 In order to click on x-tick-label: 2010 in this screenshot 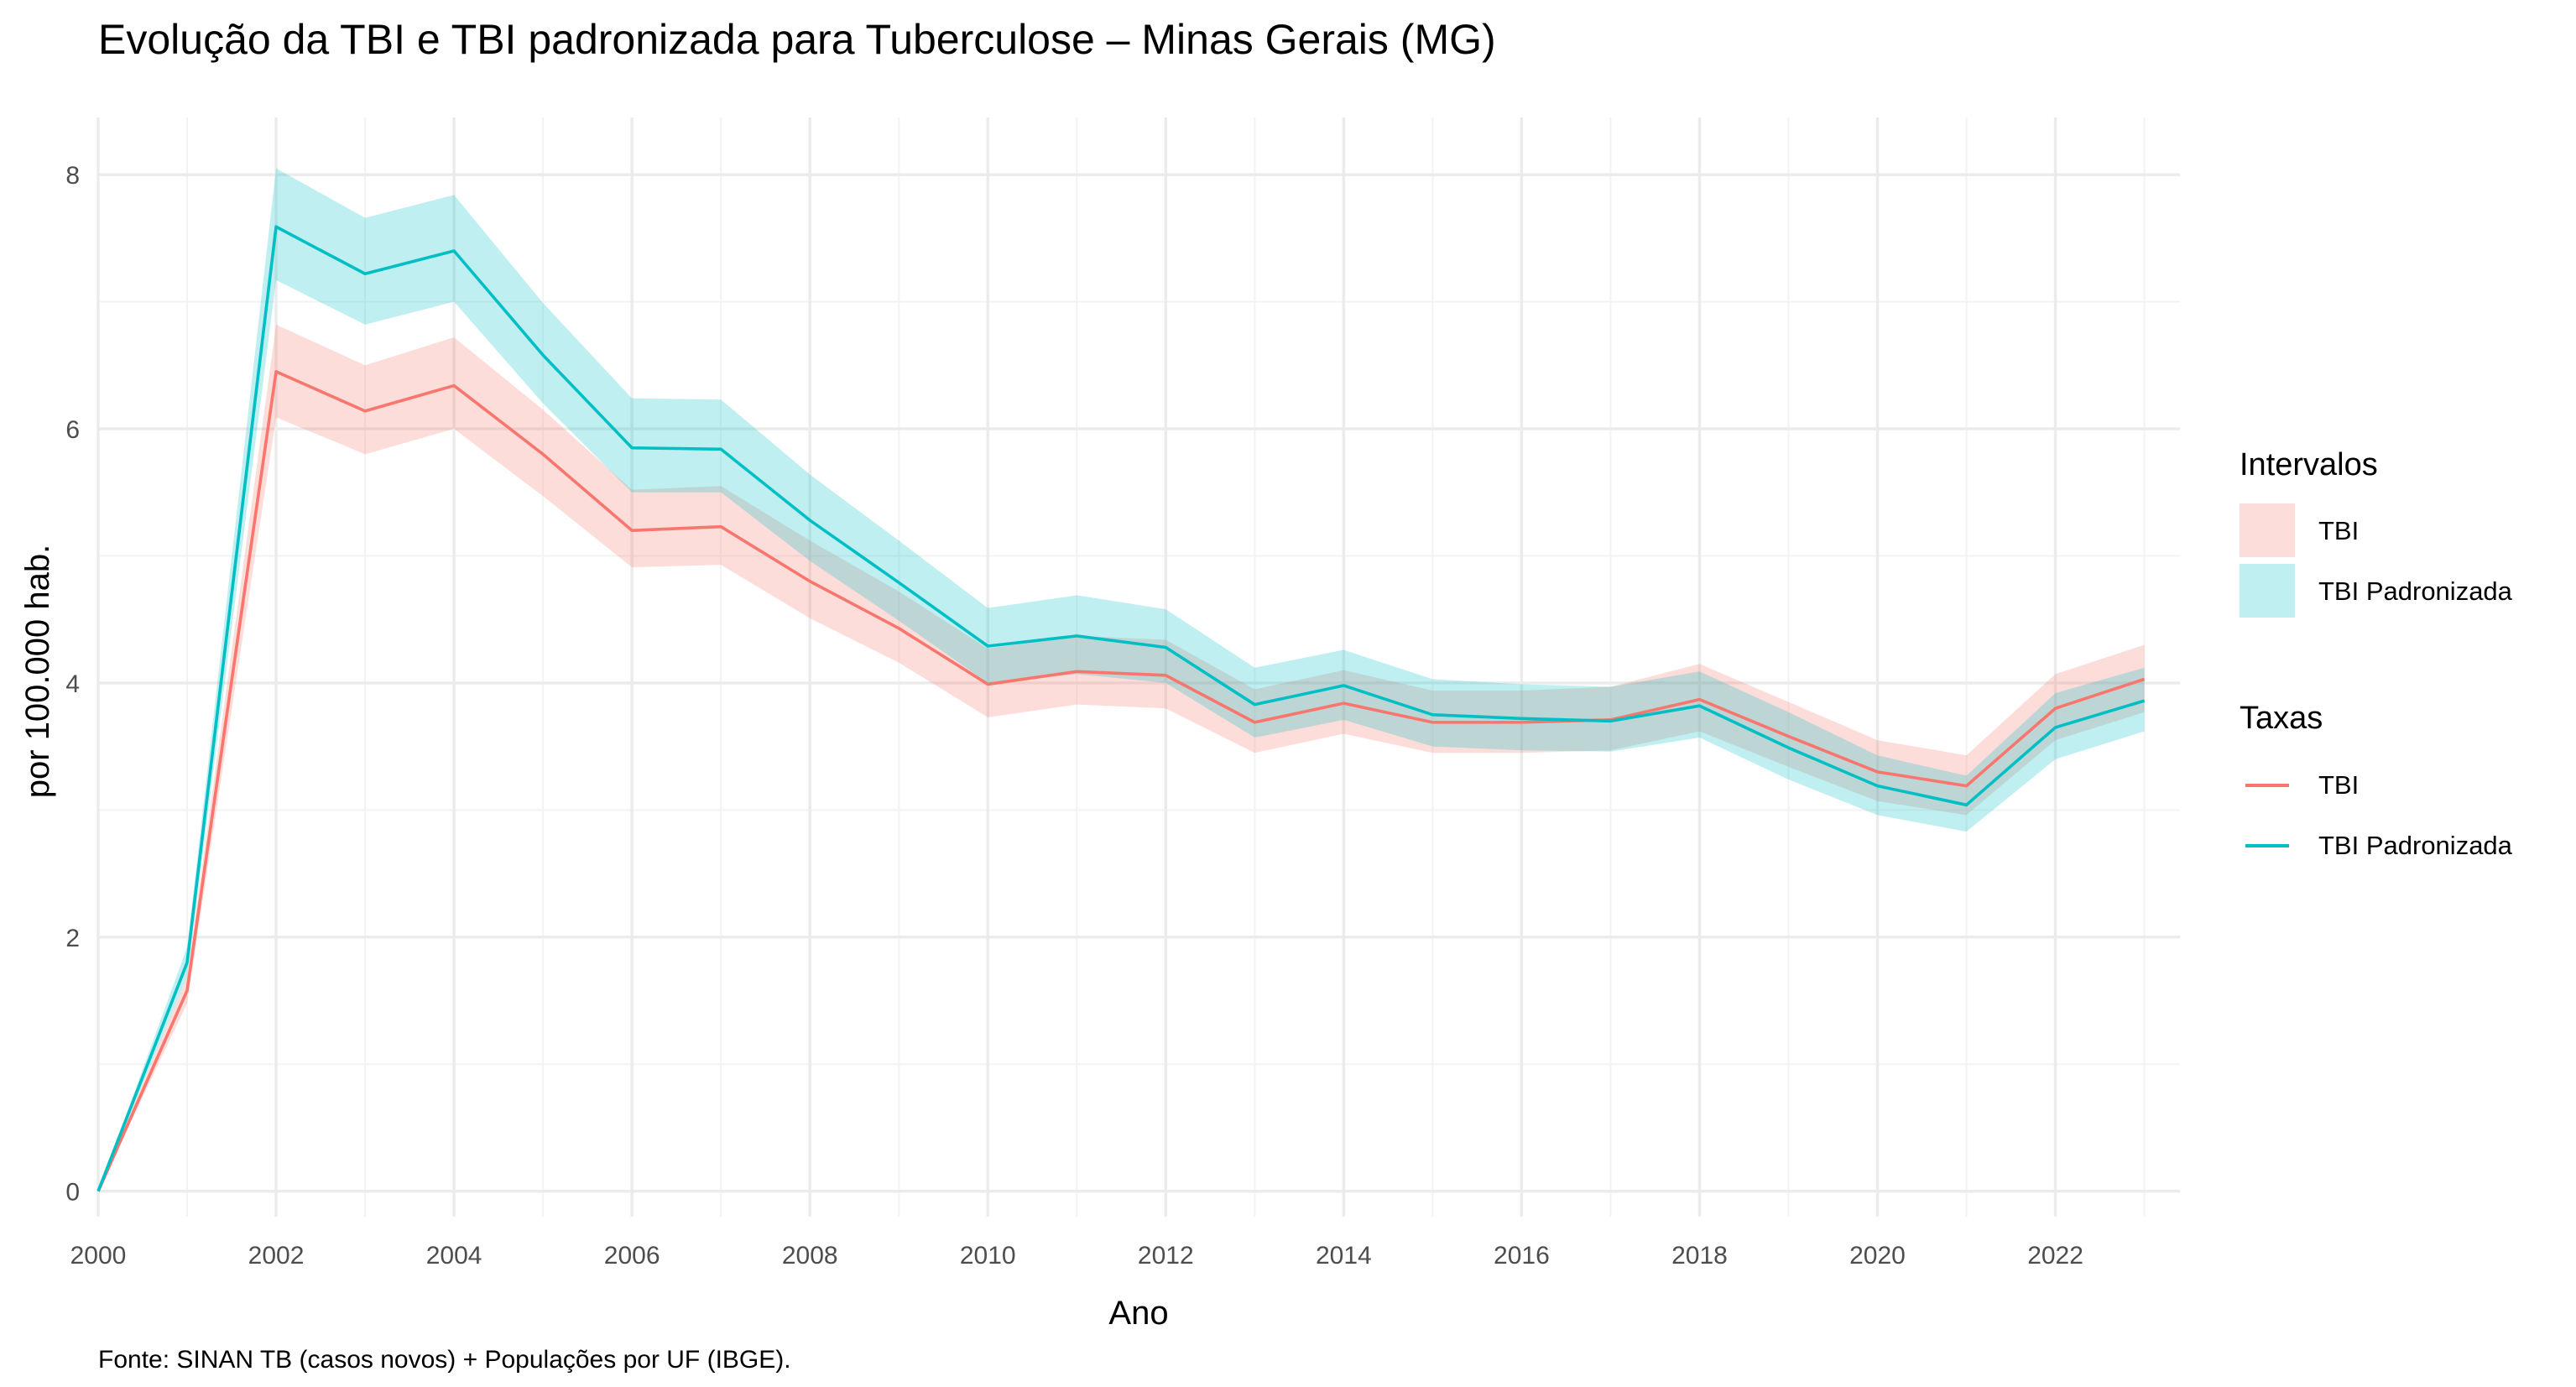, I will do `click(988, 1256)`.